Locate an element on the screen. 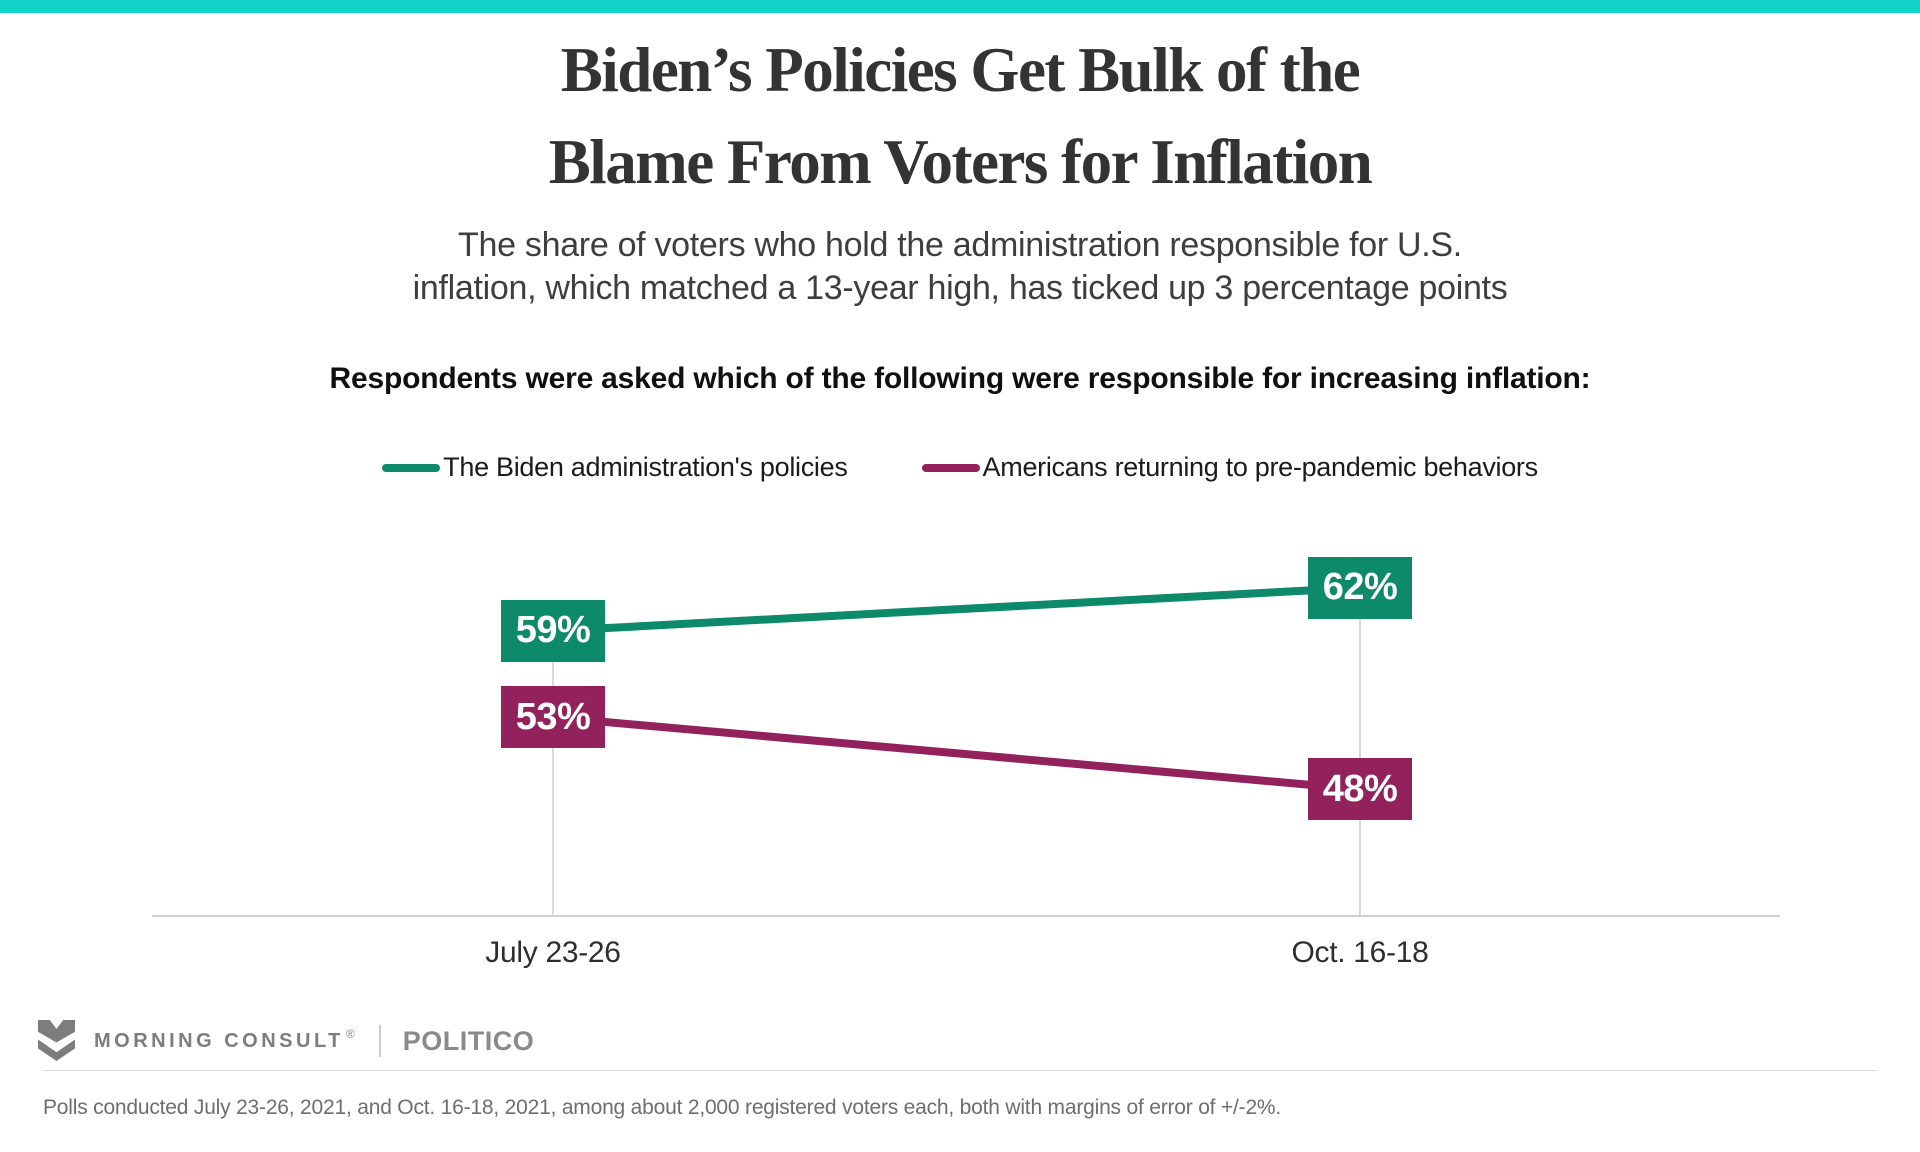 The image size is (1920, 1152). x-axis-line is located at coordinates (966, 916).